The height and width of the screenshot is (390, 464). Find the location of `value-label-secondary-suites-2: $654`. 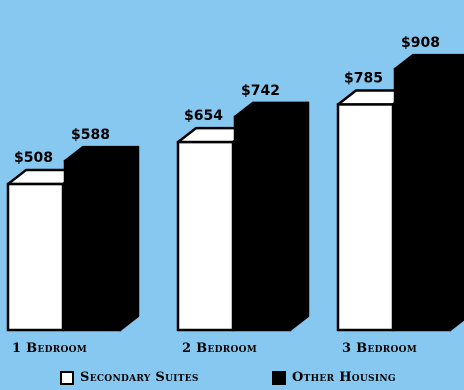

value-label-secondary-suites-2: $654 is located at coordinates (203, 116).